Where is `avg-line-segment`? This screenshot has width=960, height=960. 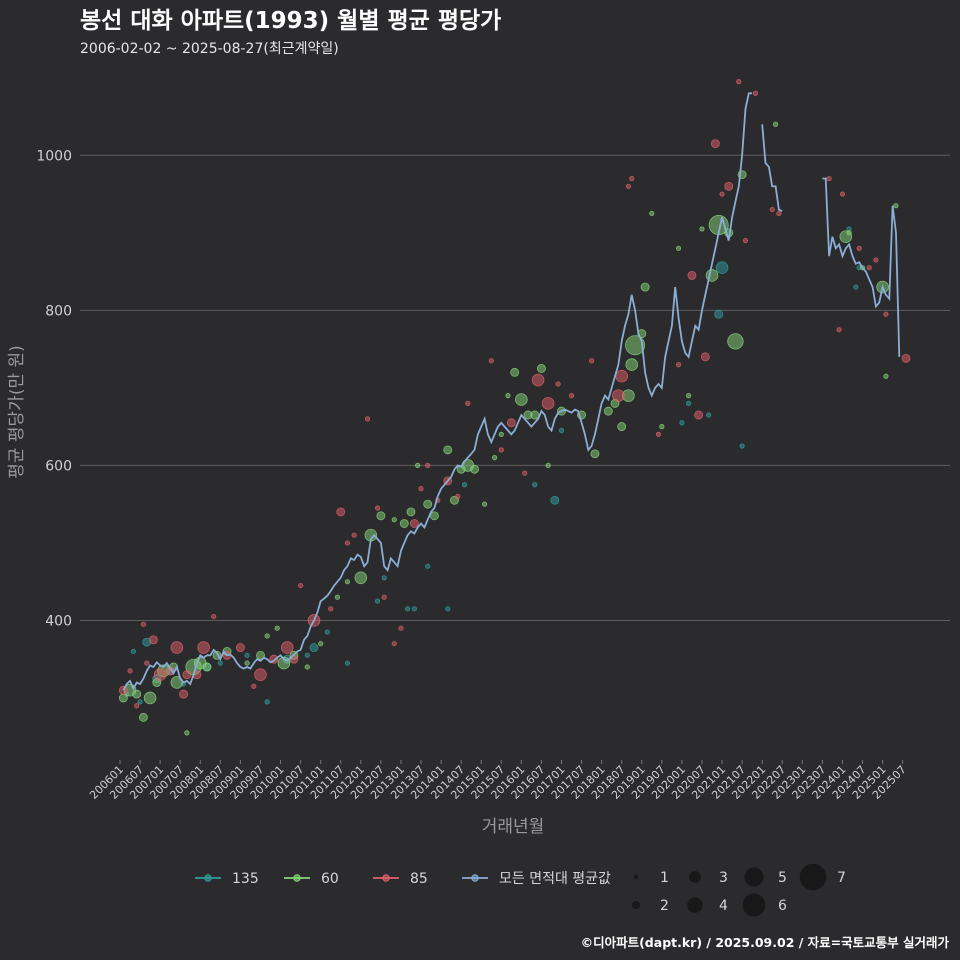 avg-line-segment is located at coordinates (772, 168).